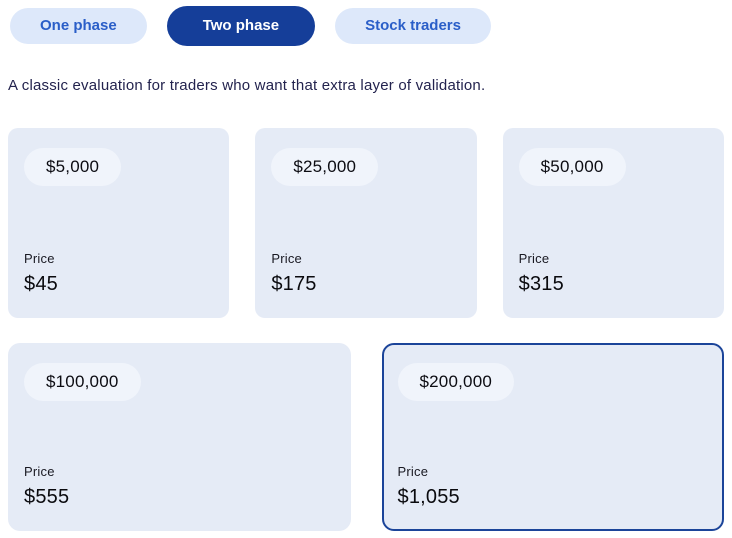  What do you see at coordinates (541, 284) in the screenshot?
I see `price-value: $315` at bounding box center [541, 284].